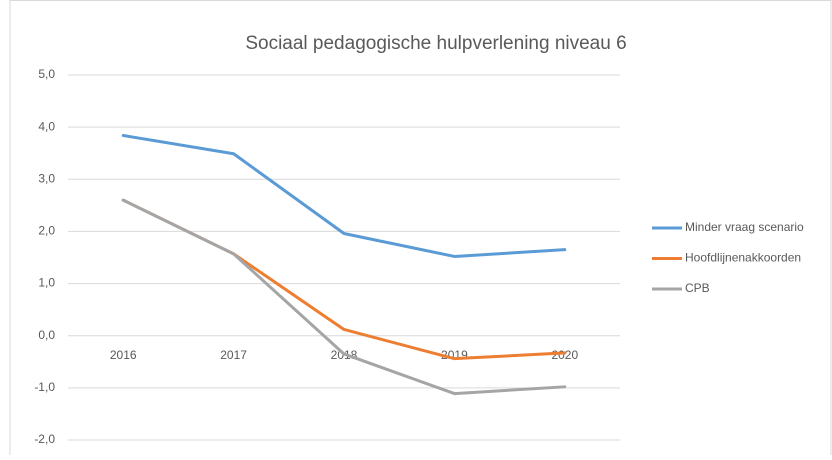 The width and height of the screenshot is (832, 460). What do you see at coordinates (564, 355) in the screenshot?
I see `x-tick-label: 2020` at bounding box center [564, 355].